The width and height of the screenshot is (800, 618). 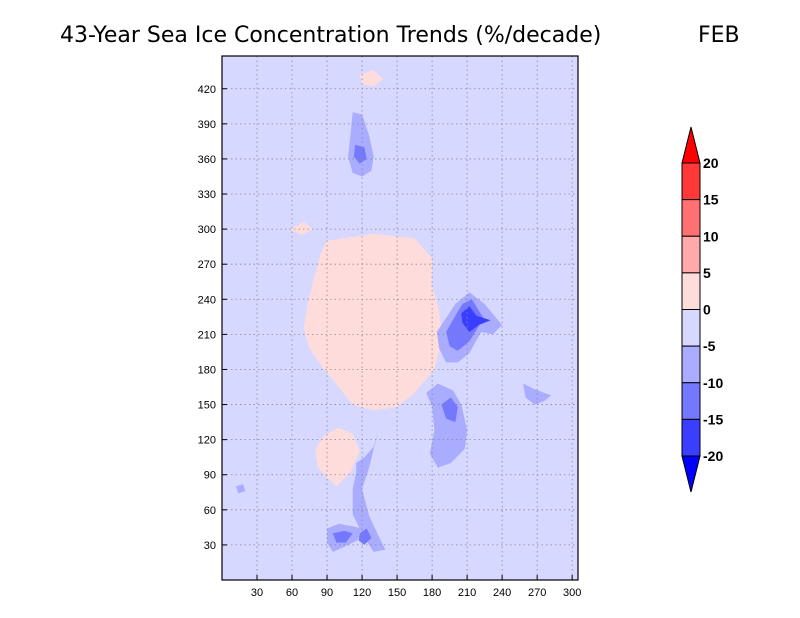 What do you see at coordinates (467, 593) in the screenshot?
I see `x-tick-label: 210` at bounding box center [467, 593].